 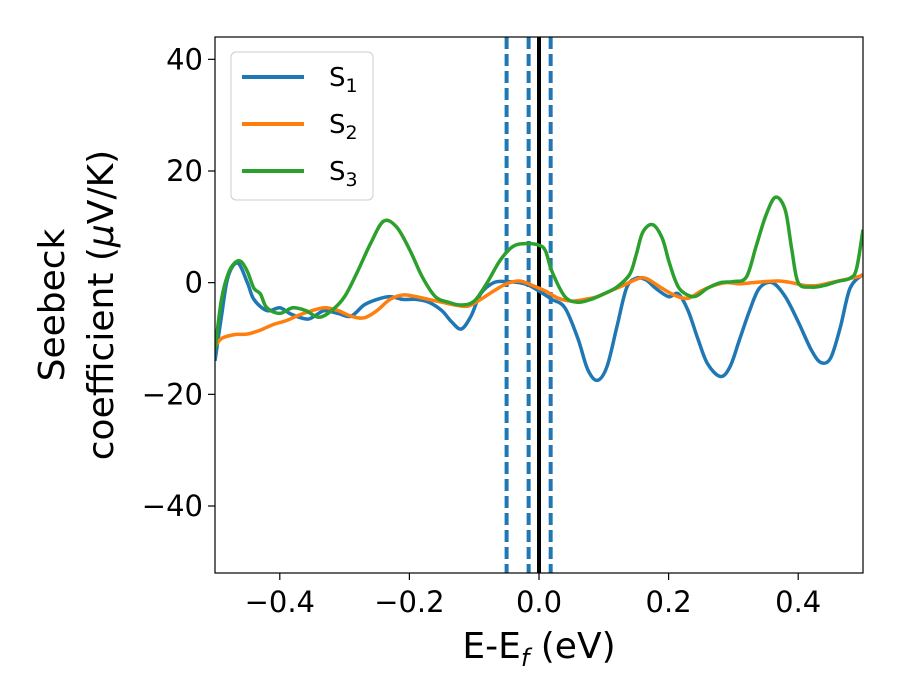 What do you see at coordinates (352, 133) in the screenshot?
I see `legend-label-sub: 2` at bounding box center [352, 133].